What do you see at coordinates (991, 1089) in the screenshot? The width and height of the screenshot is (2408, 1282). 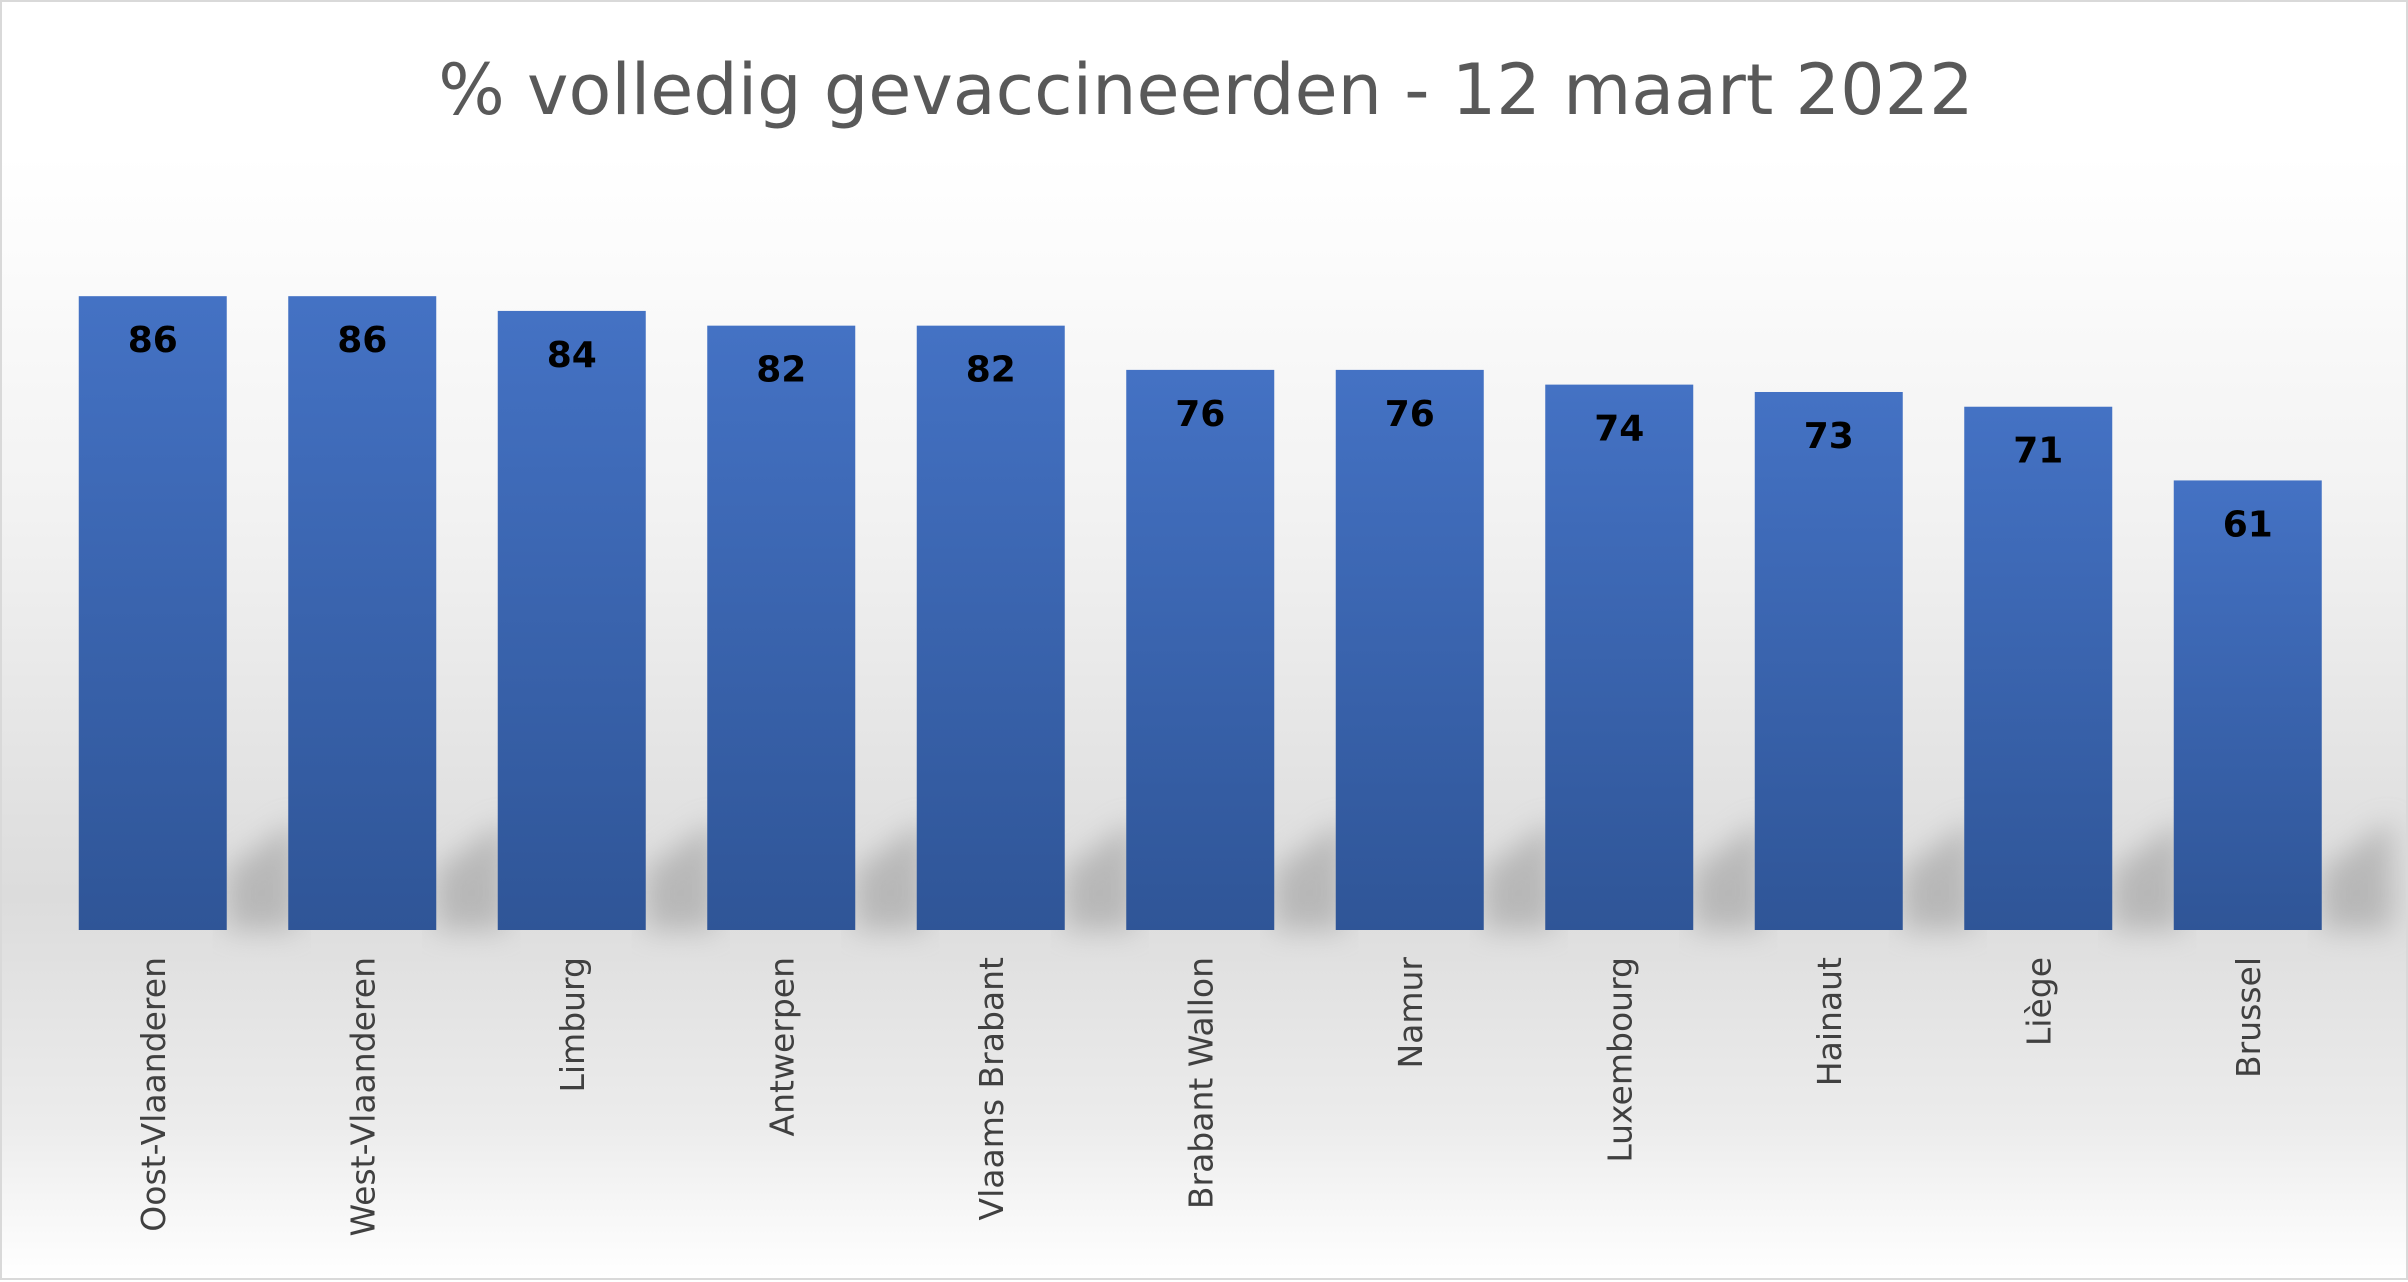 I see `category-tick-label: Vlaams Brabant` at bounding box center [991, 1089].